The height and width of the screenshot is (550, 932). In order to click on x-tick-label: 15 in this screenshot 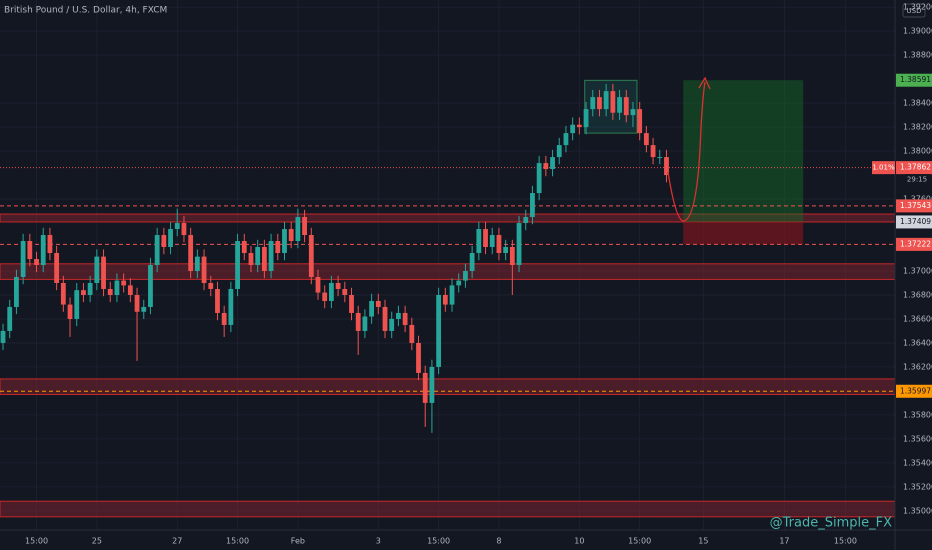, I will do `click(703, 541)`.